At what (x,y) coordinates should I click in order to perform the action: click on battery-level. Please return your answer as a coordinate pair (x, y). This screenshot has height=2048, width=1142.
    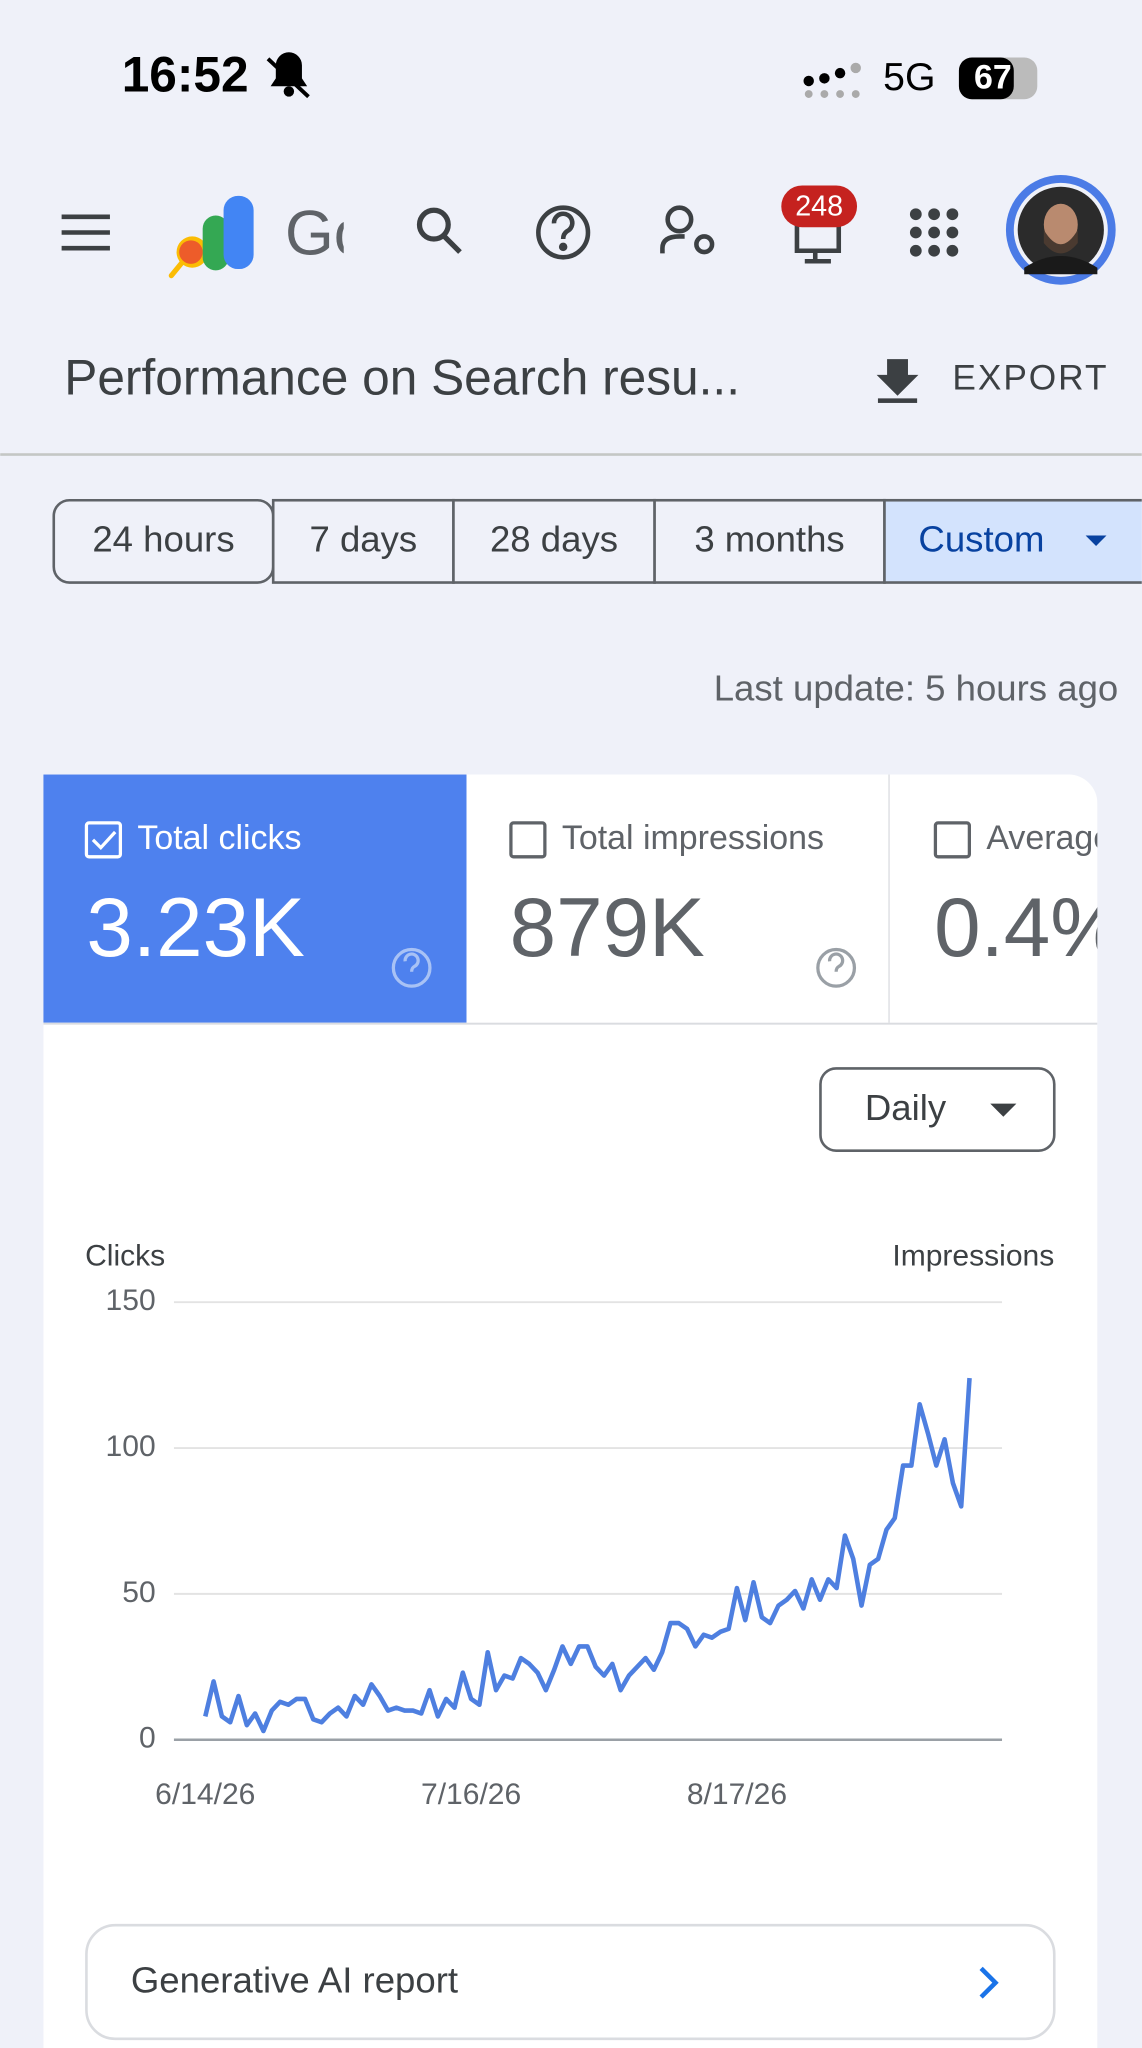
    Looking at the image, I should click on (986, 78).